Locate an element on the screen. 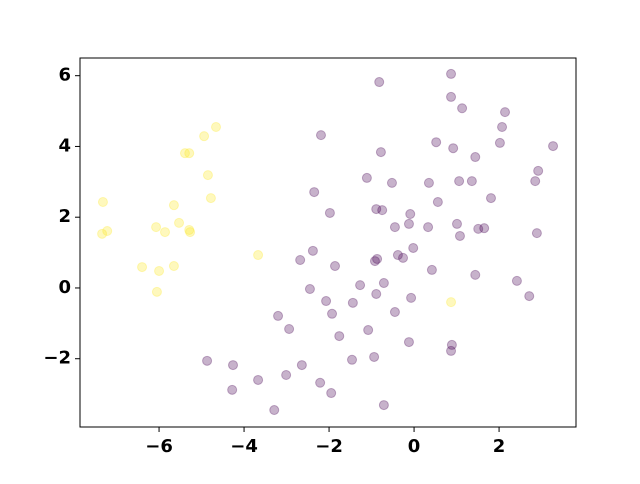 The width and height of the screenshot is (640, 484). y-tick-label: 6 is located at coordinates (64, 75).